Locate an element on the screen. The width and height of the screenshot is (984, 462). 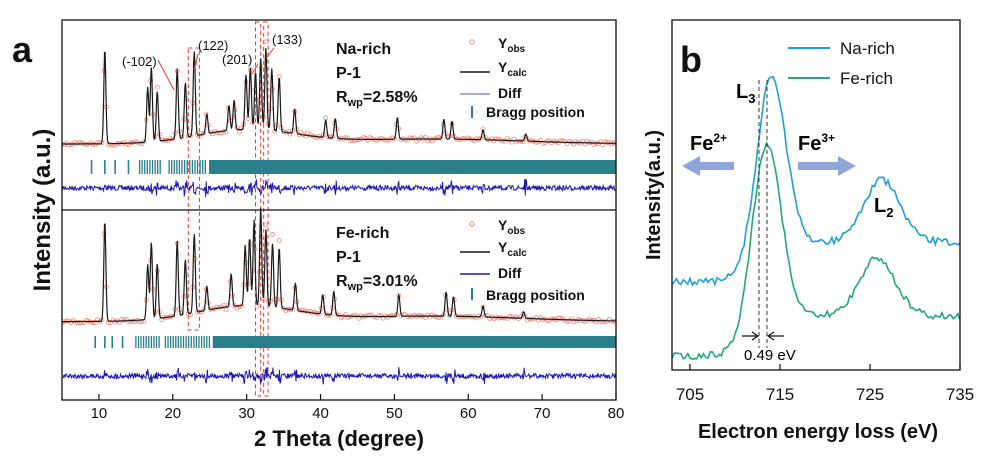
legend-na-rich: Na-rich is located at coordinates (867, 48).